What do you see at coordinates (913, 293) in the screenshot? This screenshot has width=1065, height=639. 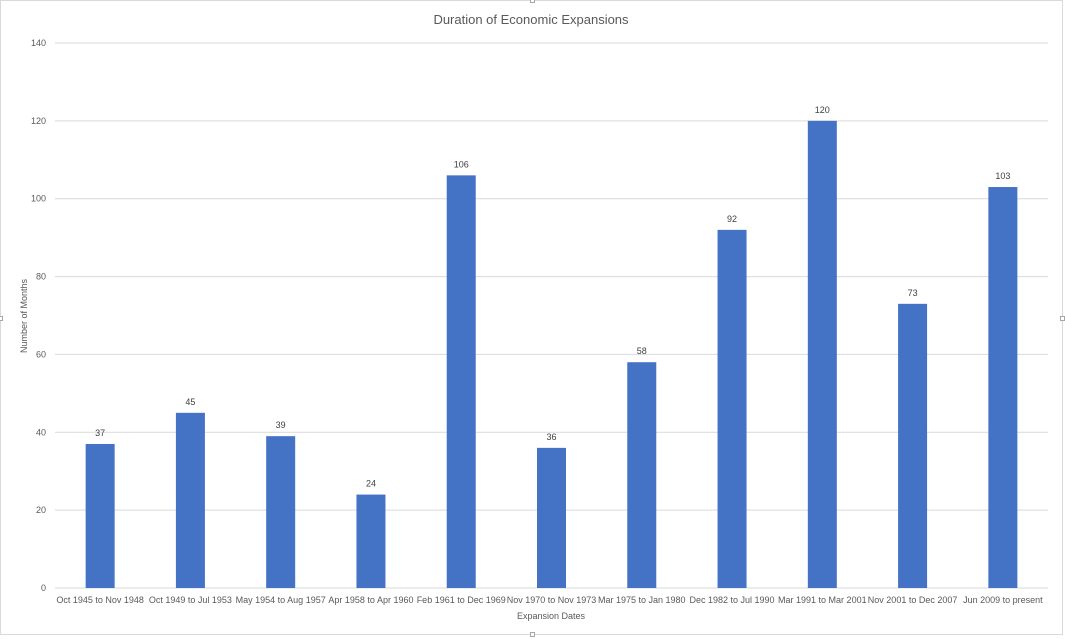 I see `data-label: 73` at bounding box center [913, 293].